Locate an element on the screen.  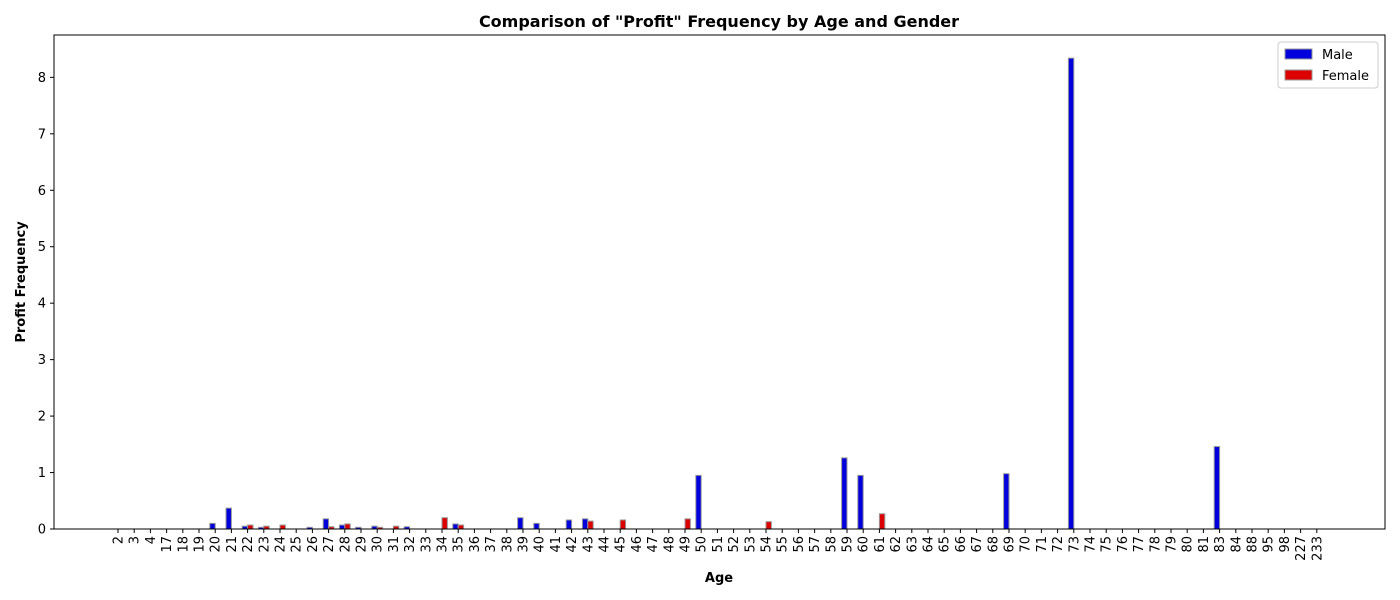
x-tick-label: 62 is located at coordinates (896, 544).